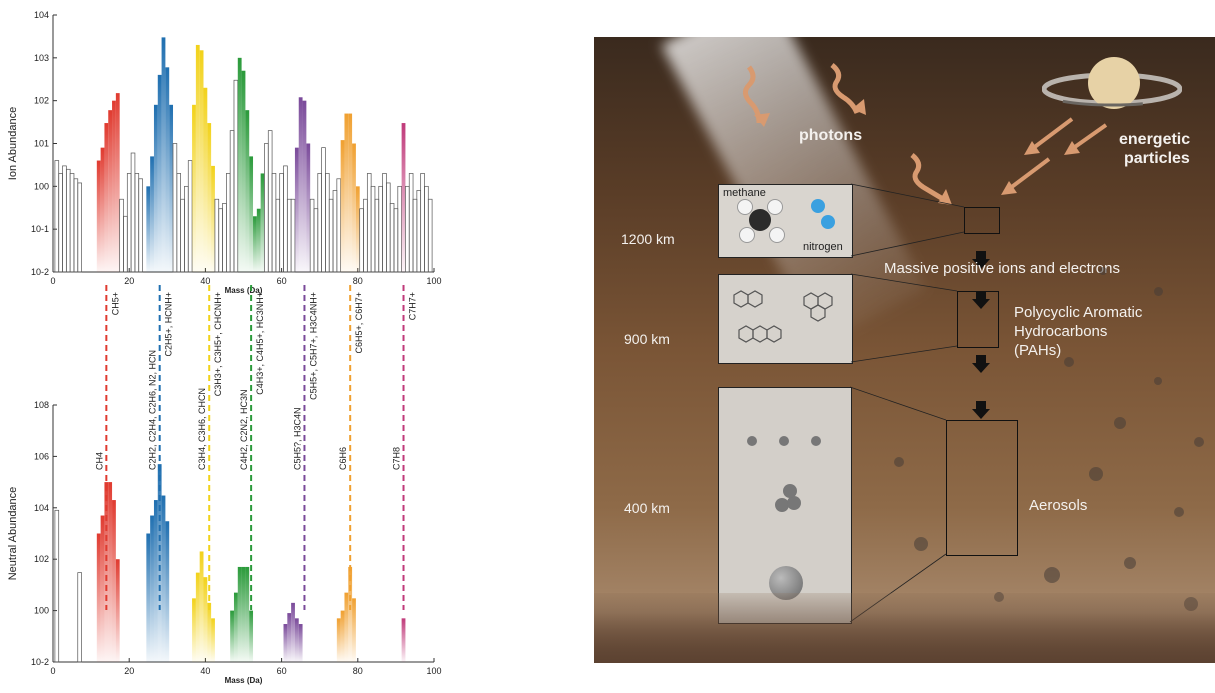 This screenshot has height=693, width=1215. Describe the element at coordinates (115, 303) in the screenshot. I see `ion-species-label: CH5+` at that location.